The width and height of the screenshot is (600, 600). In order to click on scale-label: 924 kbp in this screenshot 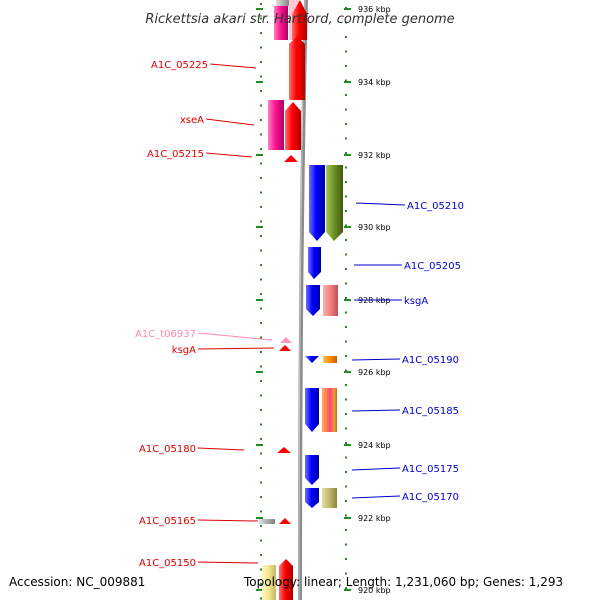, I will do `click(374, 445)`.